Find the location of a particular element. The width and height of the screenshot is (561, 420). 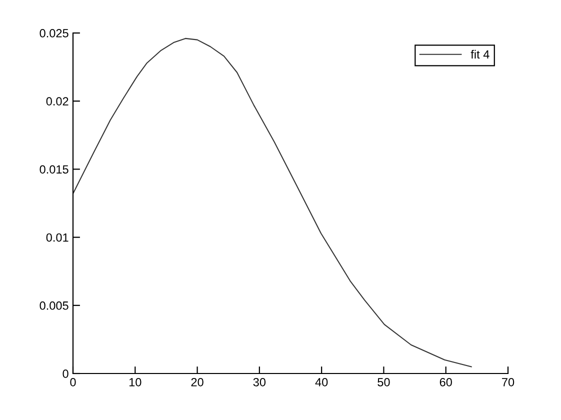

x-tick-label: 10 is located at coordinates (135, 382).